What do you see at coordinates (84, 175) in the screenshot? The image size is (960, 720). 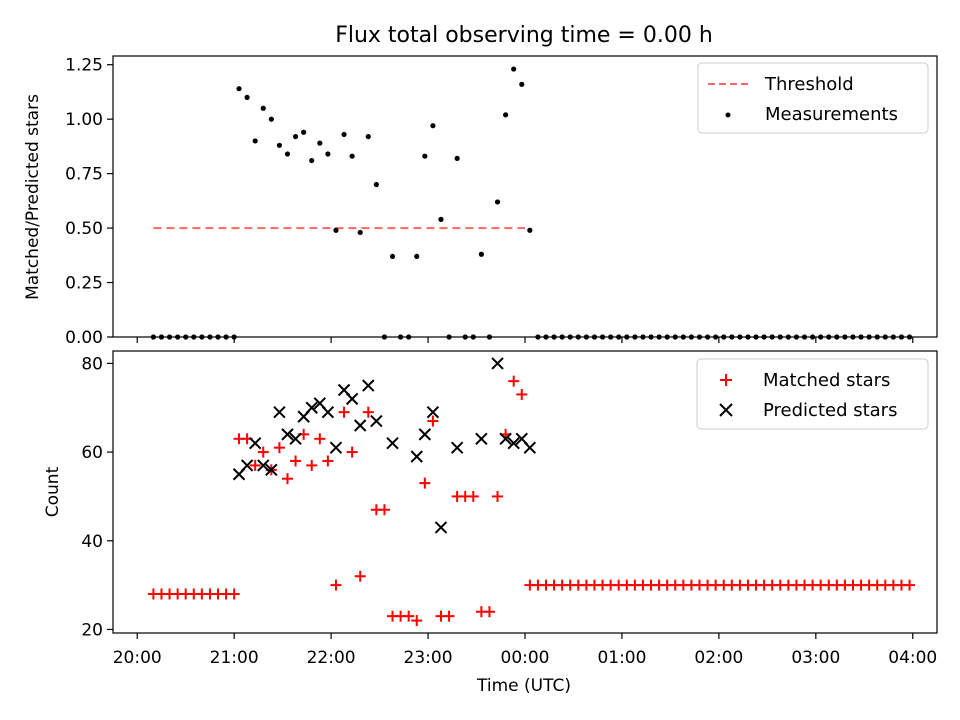 I see `ratio-y-tick-label: 0.75` at bounding box center [84, 175].